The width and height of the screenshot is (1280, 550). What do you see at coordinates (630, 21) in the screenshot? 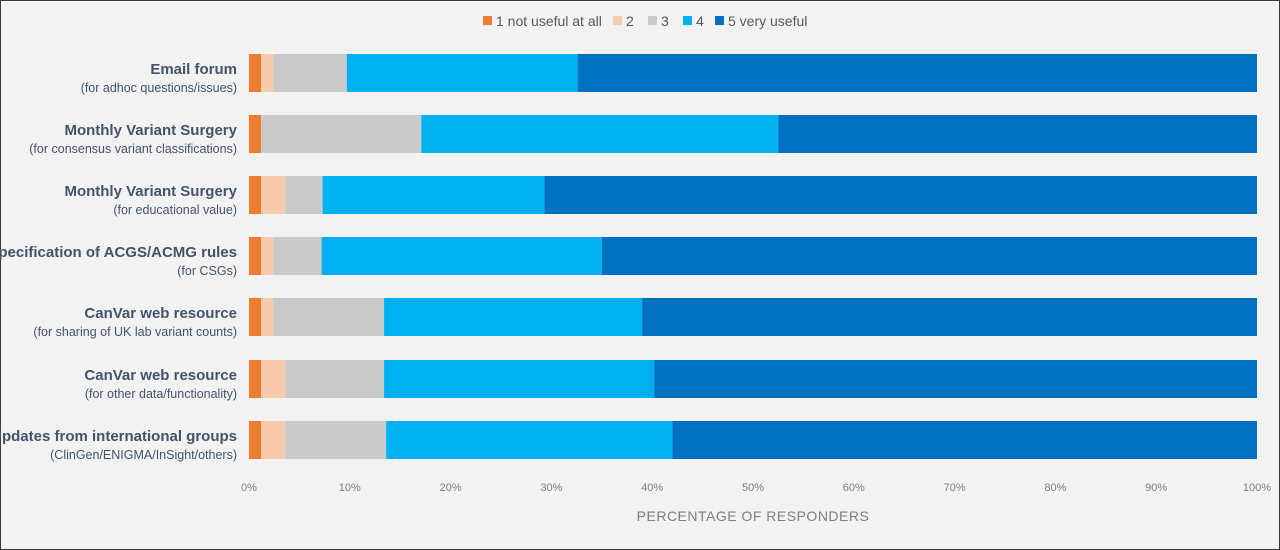
I see `legend-label: 2` at bounding box center [630, 21].